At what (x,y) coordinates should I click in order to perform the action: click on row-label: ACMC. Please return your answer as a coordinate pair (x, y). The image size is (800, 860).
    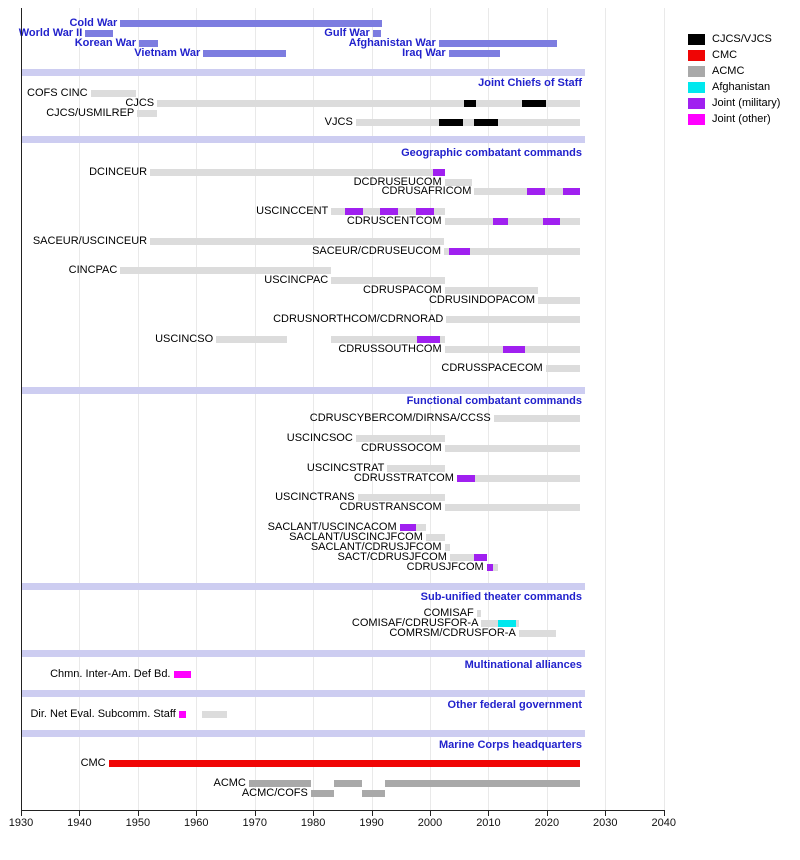
    Looking at the image, I should click on (229, 783).